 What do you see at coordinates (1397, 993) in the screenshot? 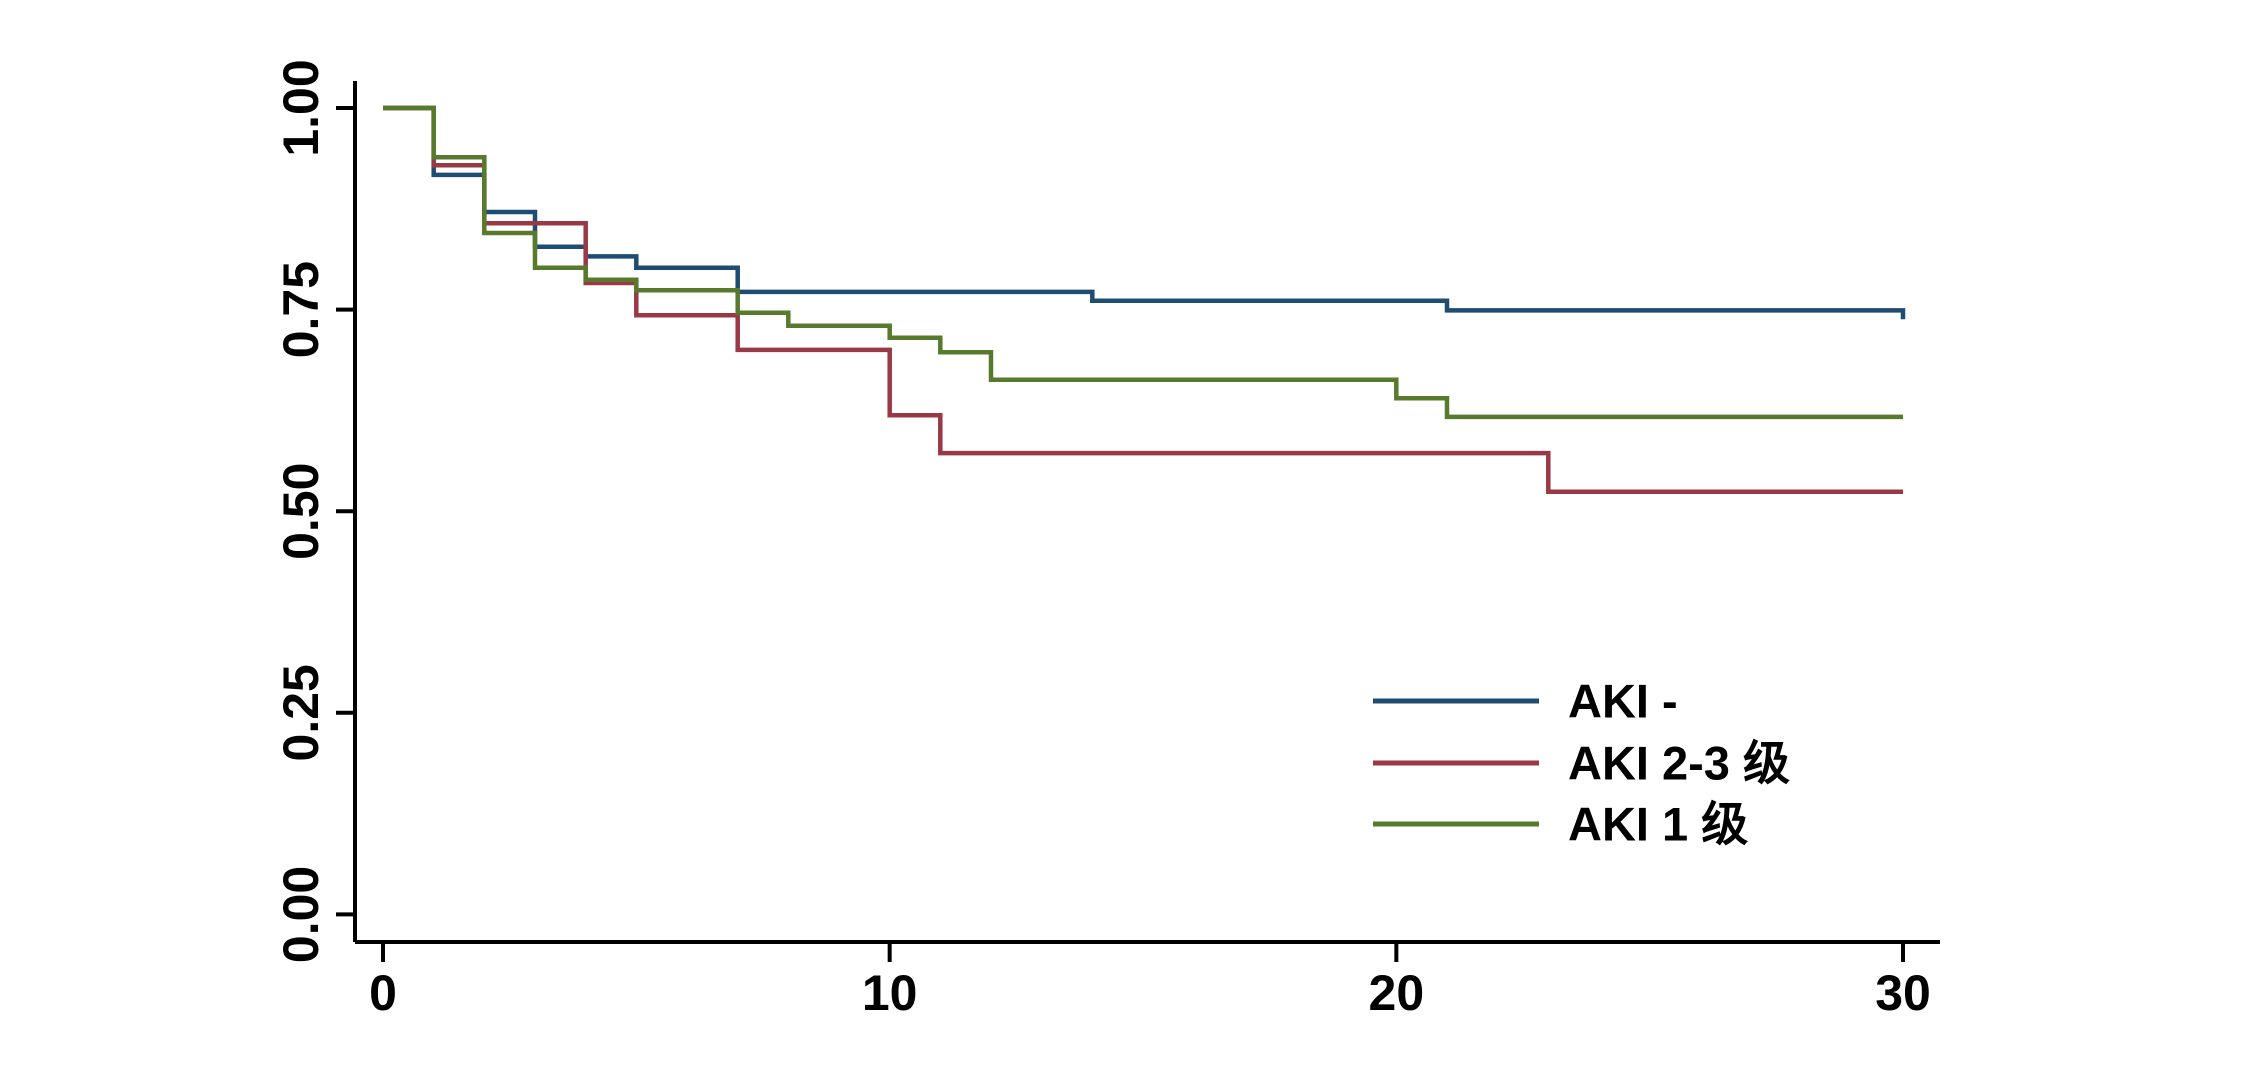
I see `x-tick-label: 20` at bounding box center [1397, 993].